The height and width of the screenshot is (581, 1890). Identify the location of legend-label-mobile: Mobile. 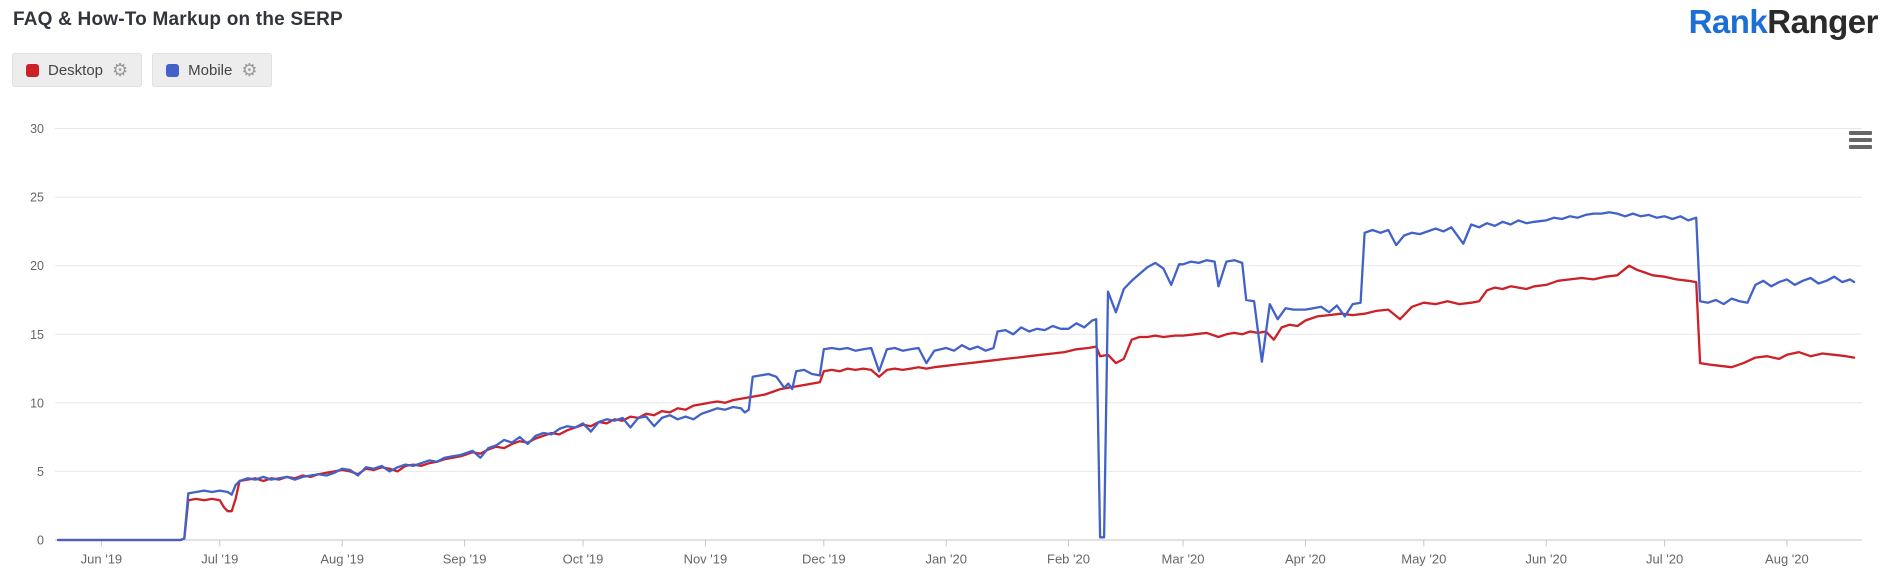
(210, 70).